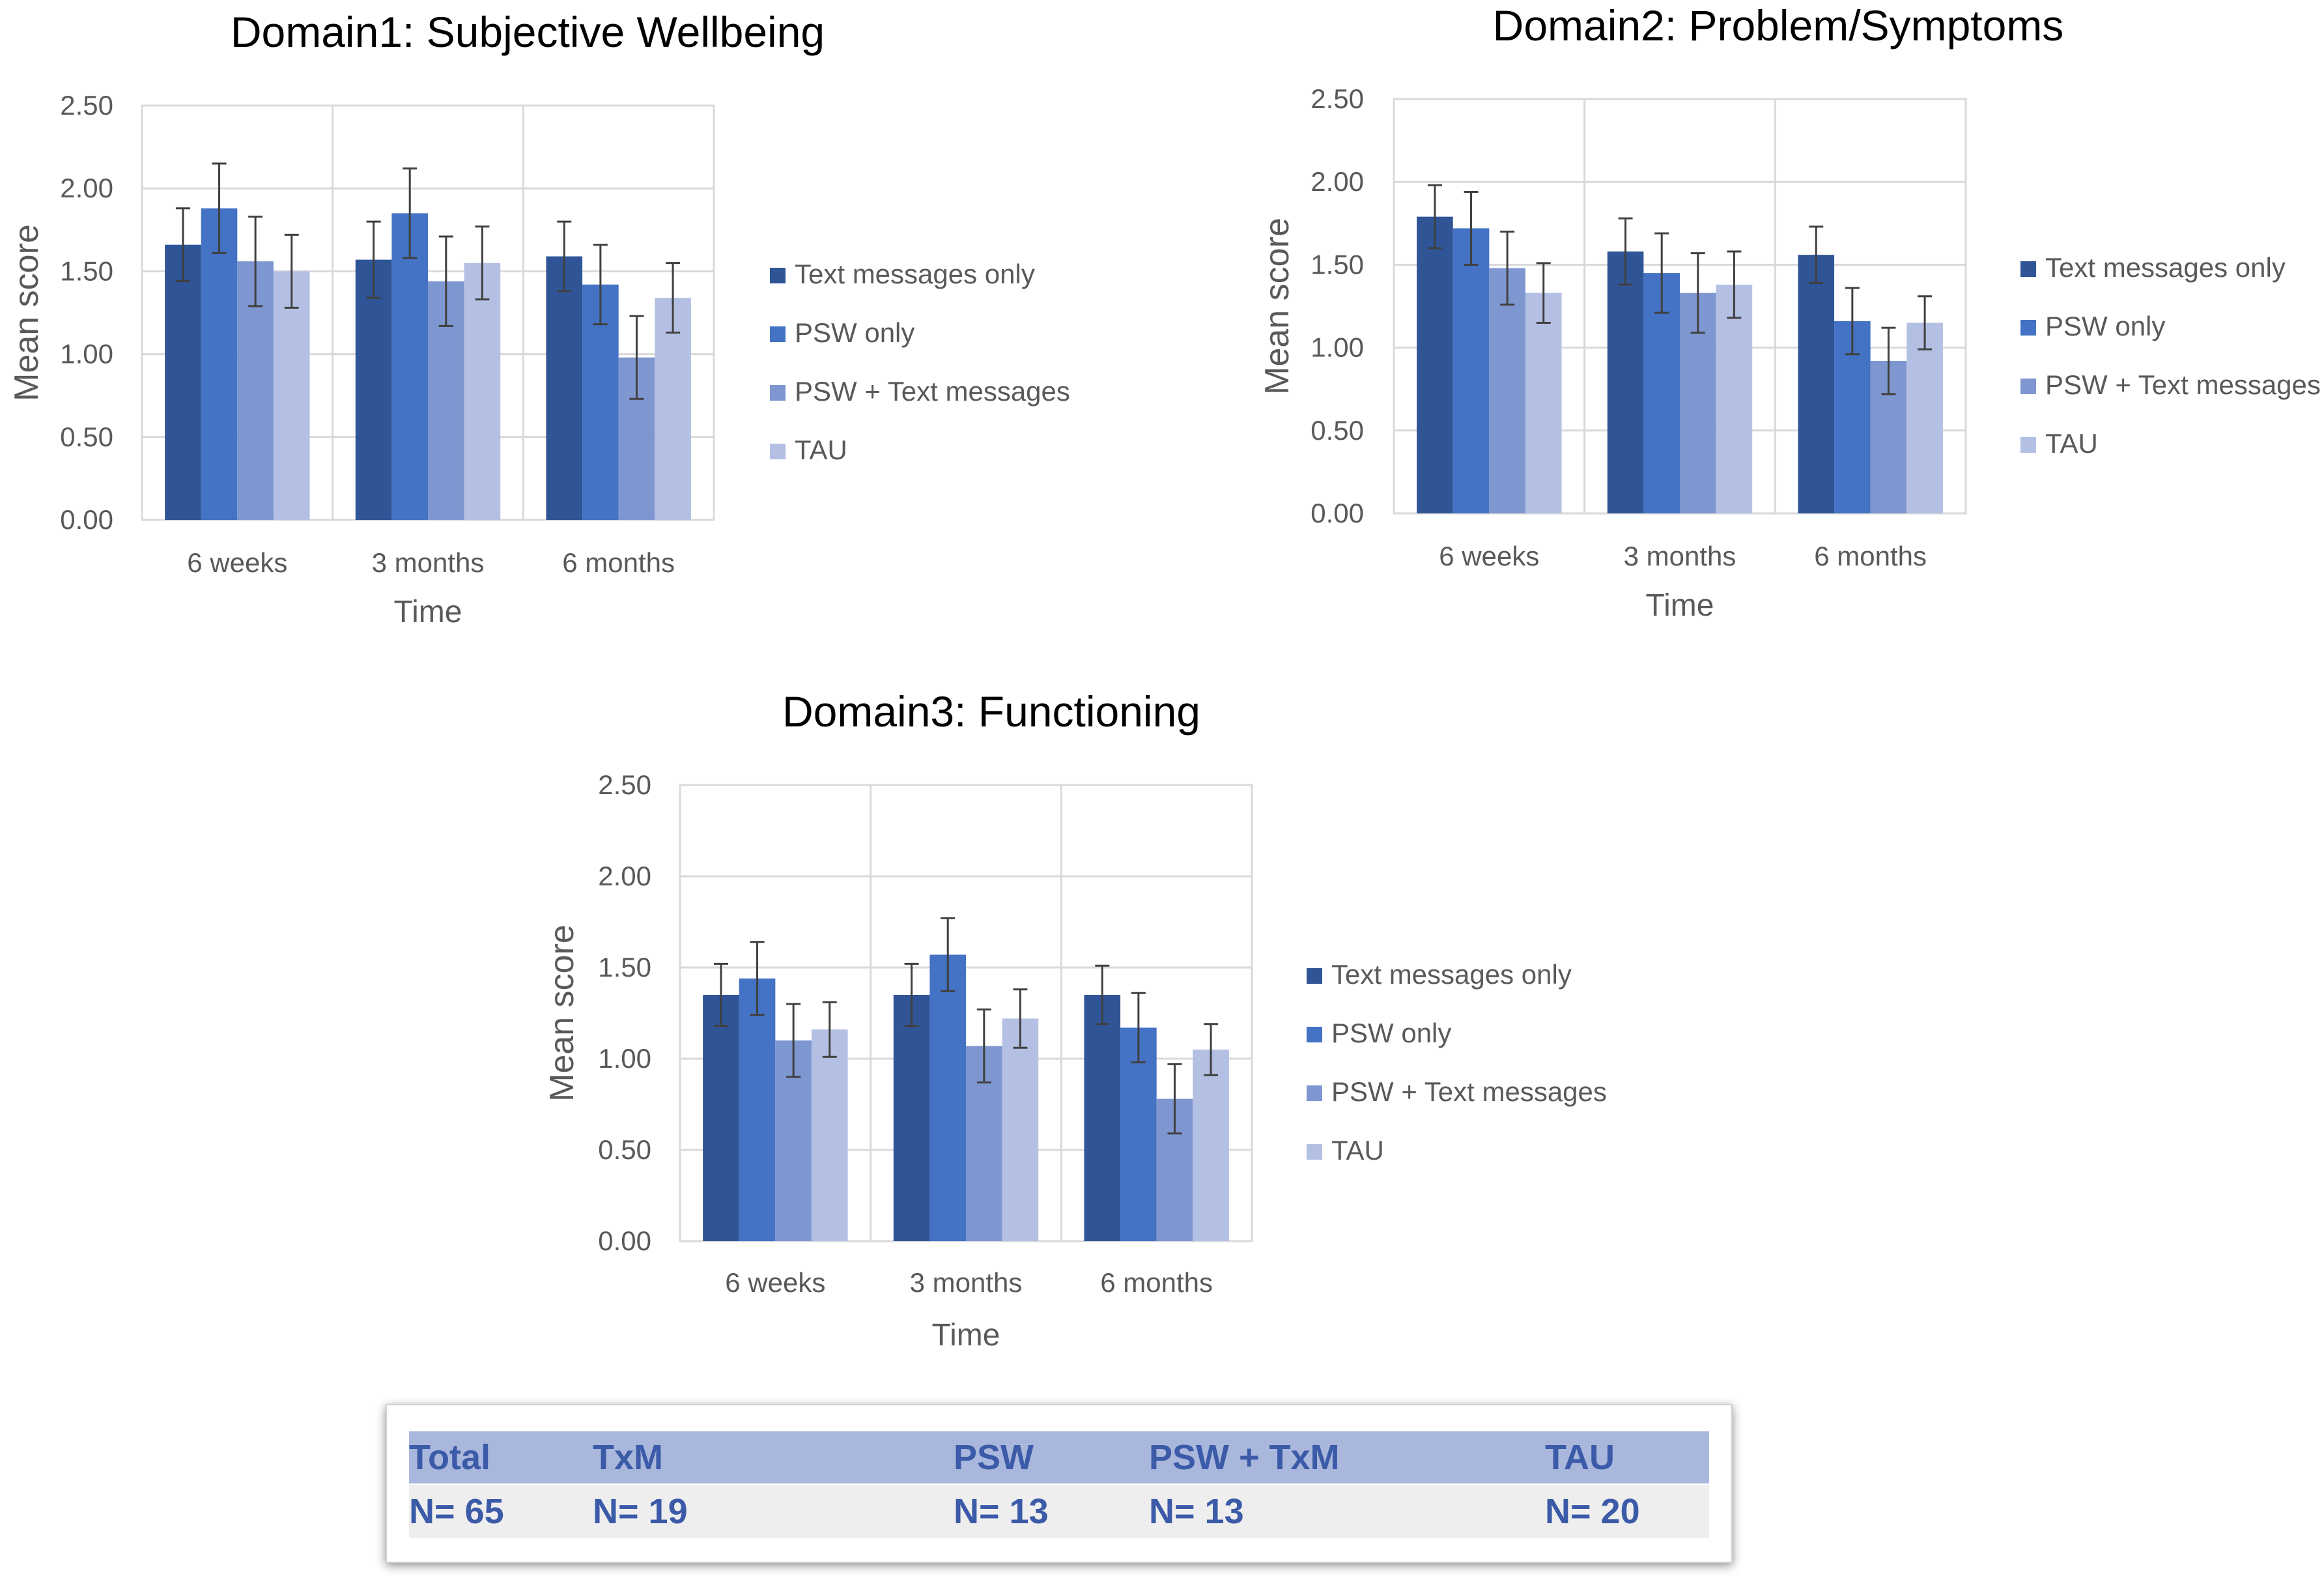 This screenshot has width=2324, height=1576. What do you see at coordinates (1059, 1457) in the screenshot?
I see `table-header-row: Total TxM PSW PSW + TxM TAU` at bounding box center [1059, 1457].